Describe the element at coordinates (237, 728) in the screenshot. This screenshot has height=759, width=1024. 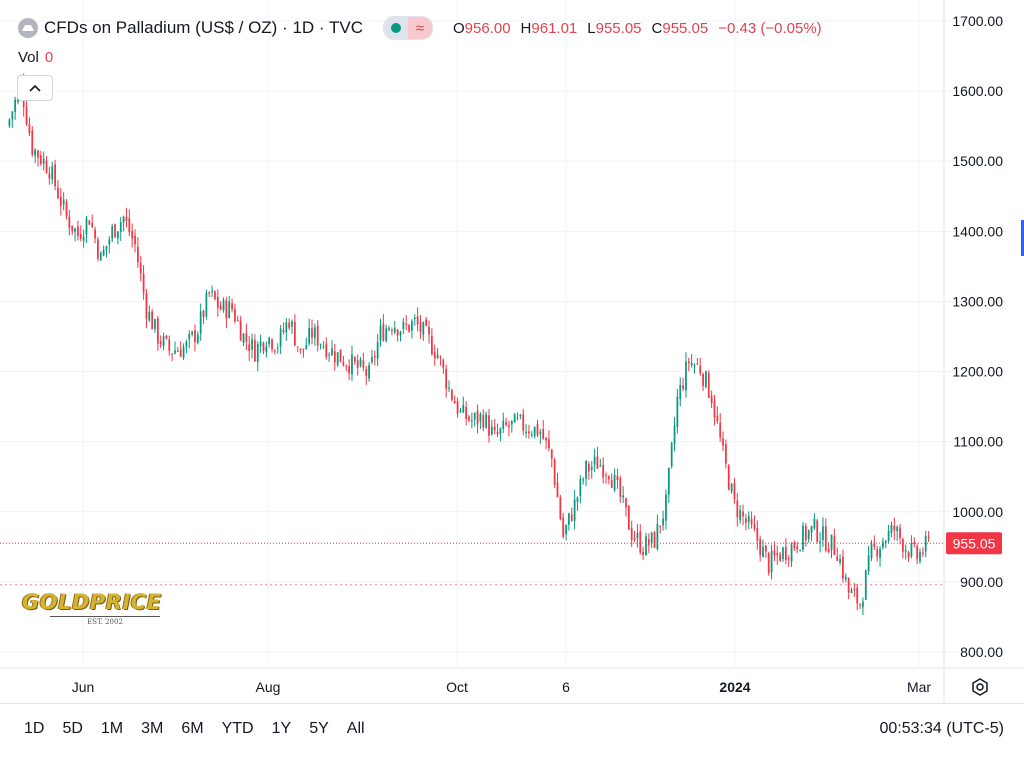
I see `range-ytd-button: YTD` at that location.